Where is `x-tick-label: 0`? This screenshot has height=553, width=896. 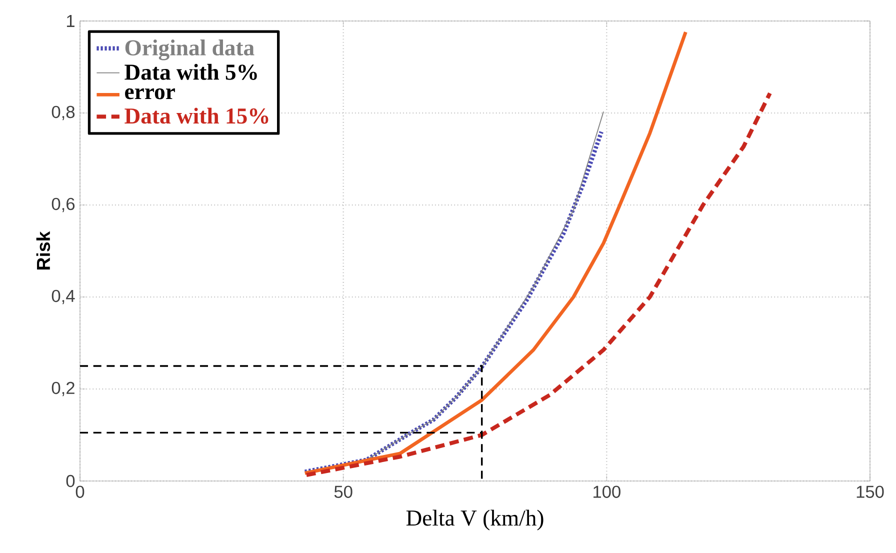
x-tick-label: 0 is located at coordinates (80, 492).